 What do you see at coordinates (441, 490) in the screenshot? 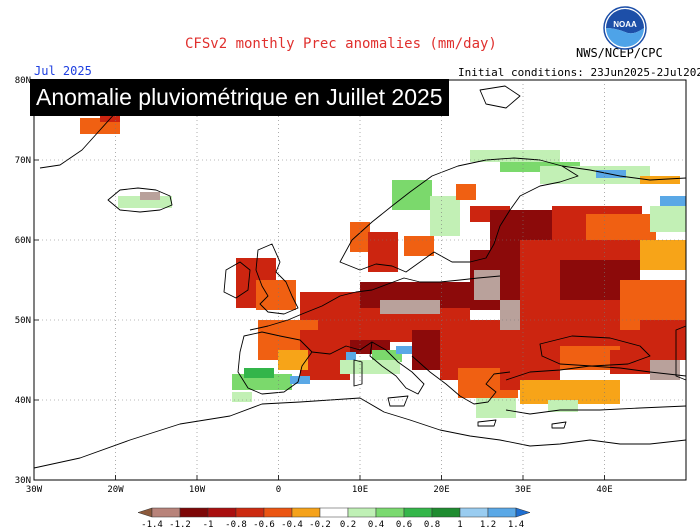
I see `lon-label: 20E` at bounding box center [441, 490].